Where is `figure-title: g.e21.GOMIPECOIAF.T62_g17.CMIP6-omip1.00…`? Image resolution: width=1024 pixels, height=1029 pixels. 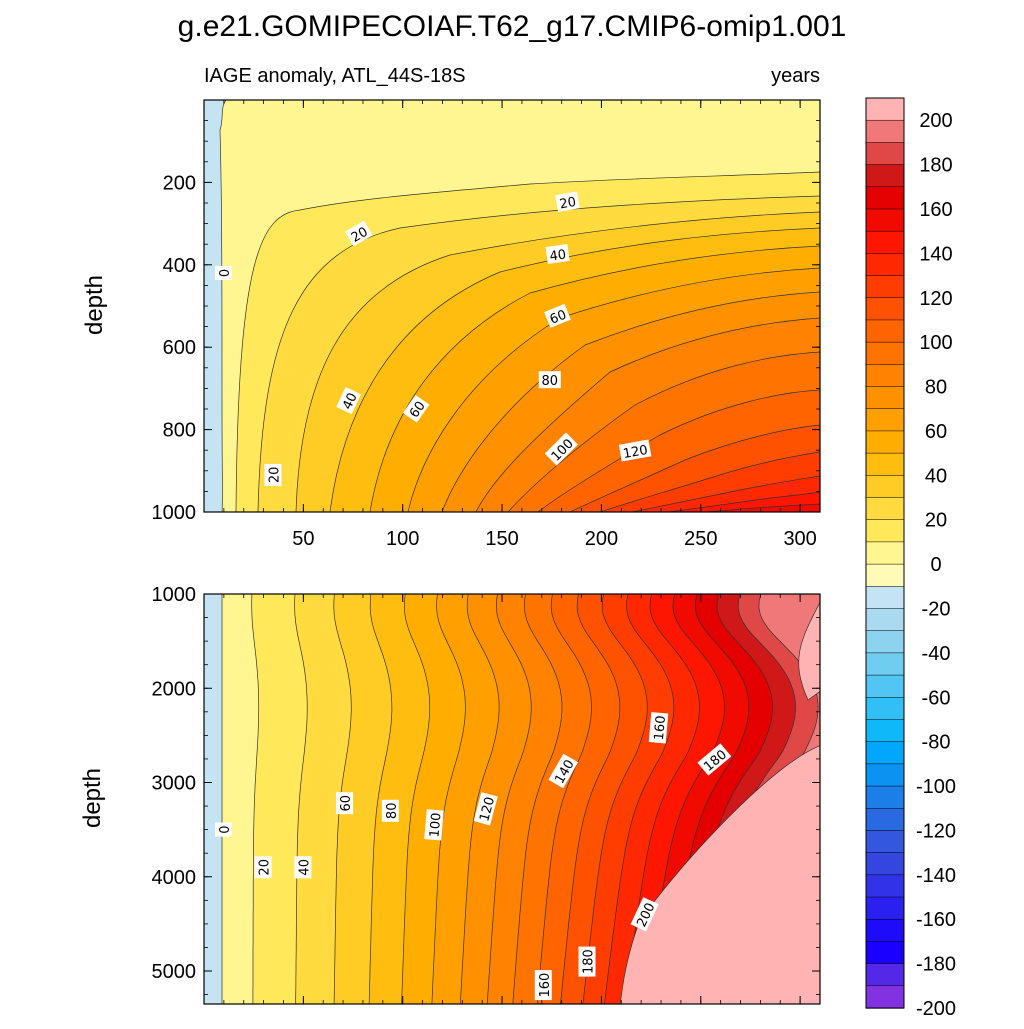
figure-title: g.e21.GOMIPECOIAF.T62_g17.CMIP6-omip1.00… is located at coordinates (512, 26).